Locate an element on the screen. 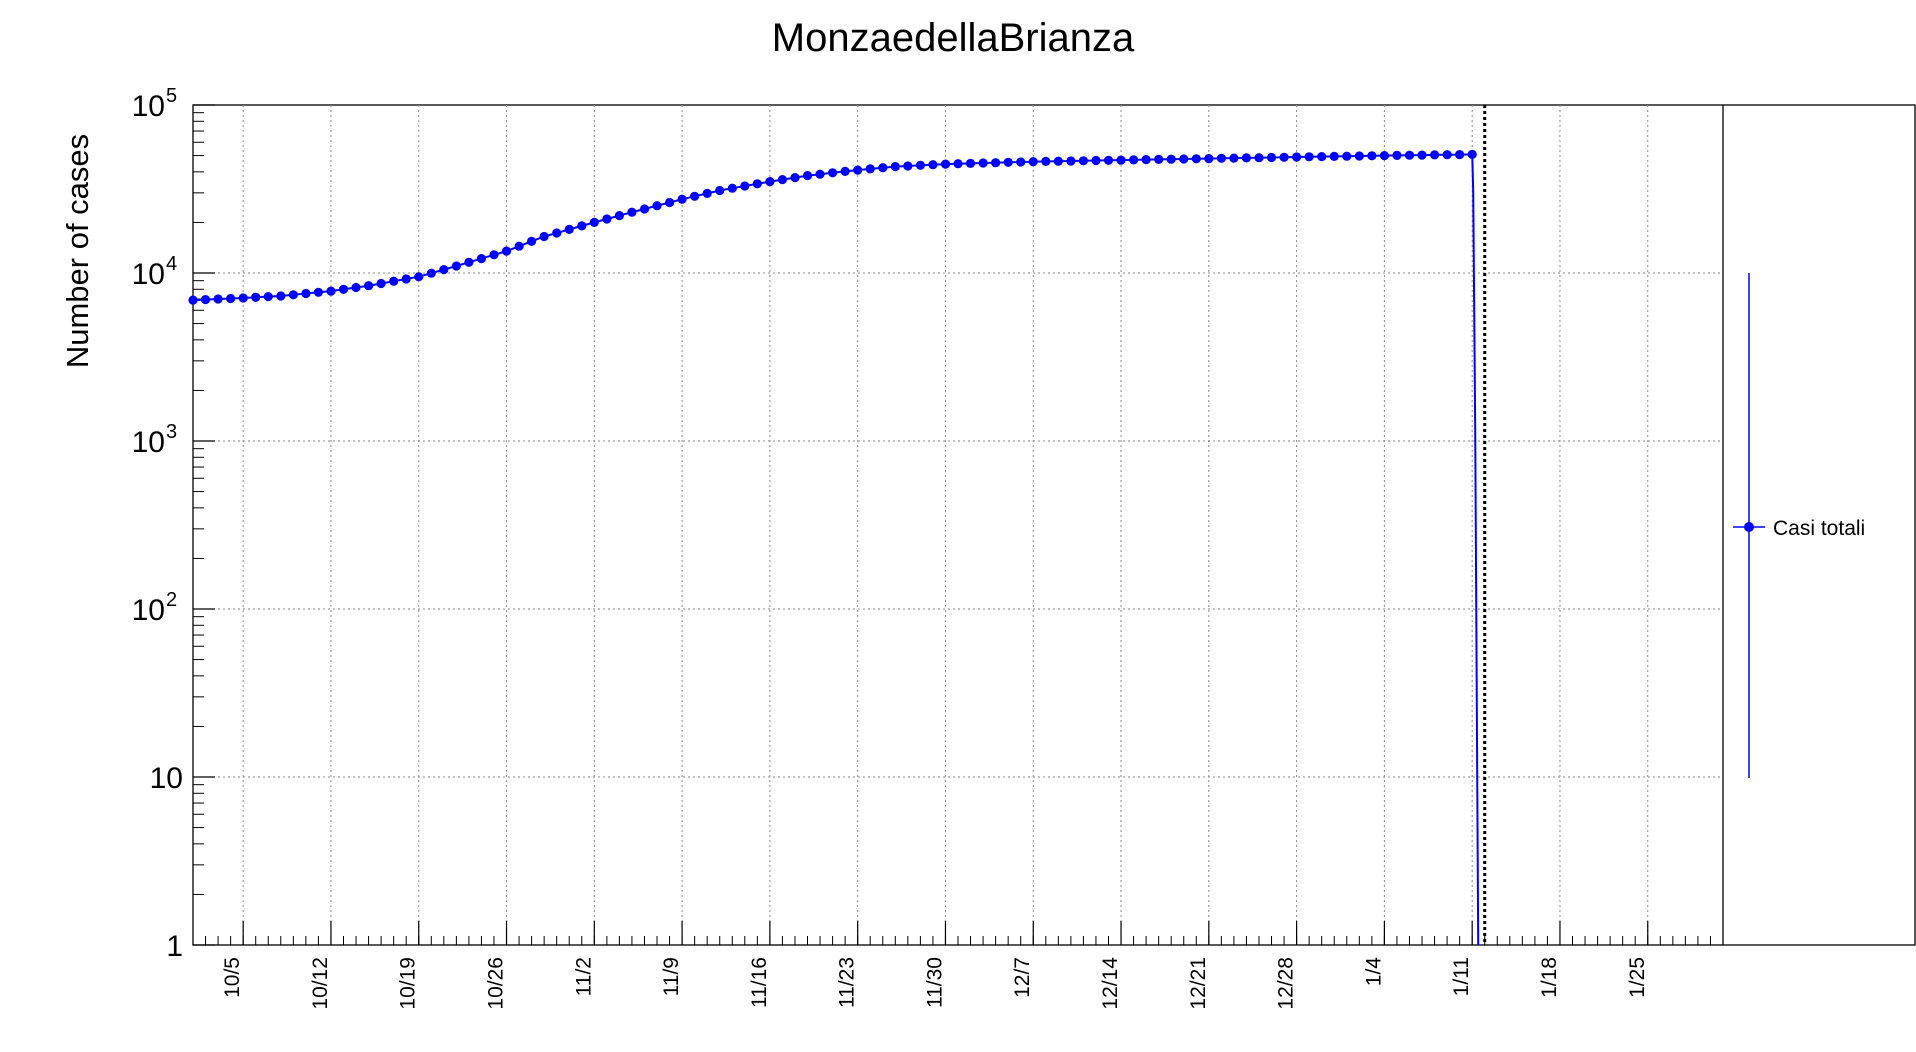 The image size is (1916, 1052). x-tick-label: 12/14 is located at coordinates (1110, 983).